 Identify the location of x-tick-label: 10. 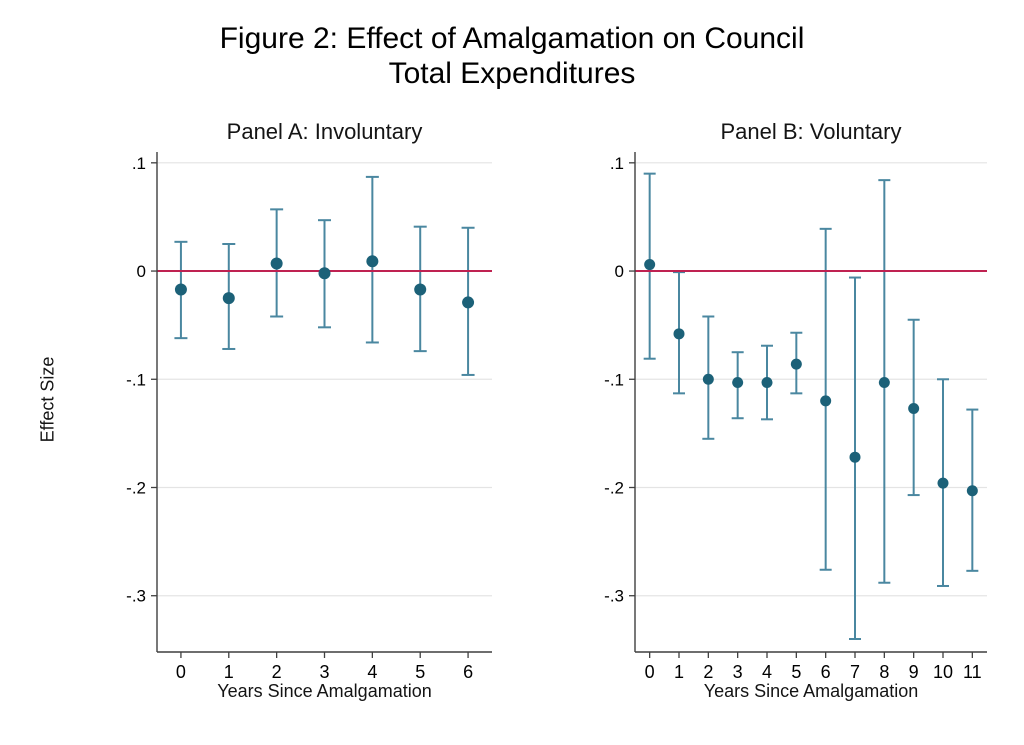
(943, 672).